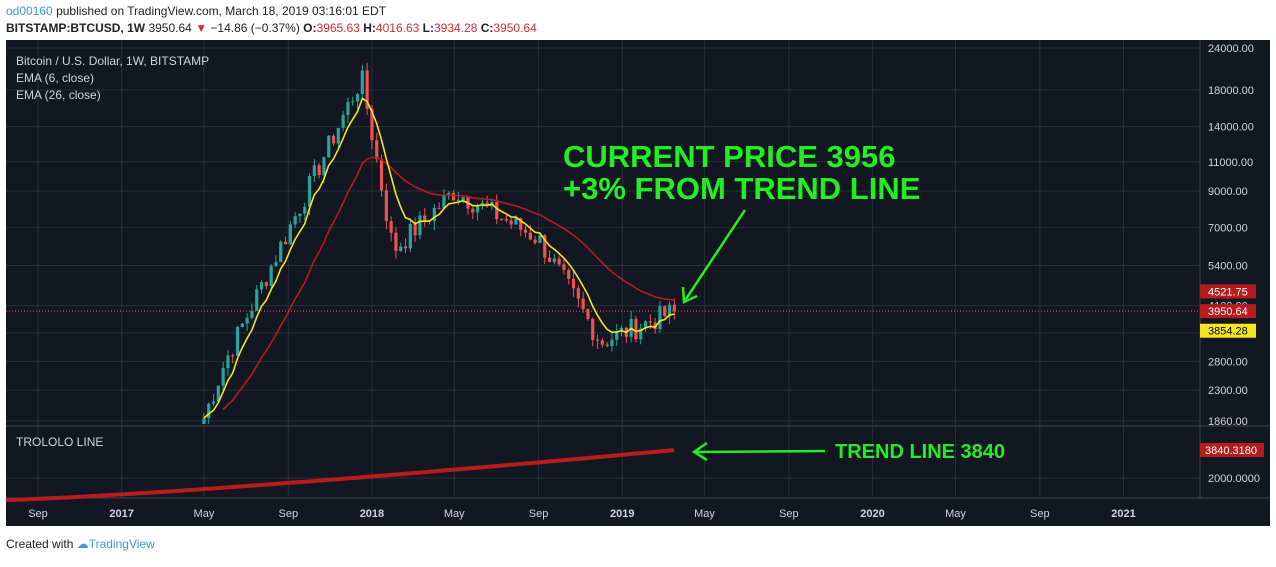 Image resolution: width=1276 pixels, height=567 pixels. What do you see at coordinates (112, 61) in the screenshot?
I see `legend-title: Bitcoin / U.S. Dollar, 1W, BITSTAMP` at bounding box center [112, 61].